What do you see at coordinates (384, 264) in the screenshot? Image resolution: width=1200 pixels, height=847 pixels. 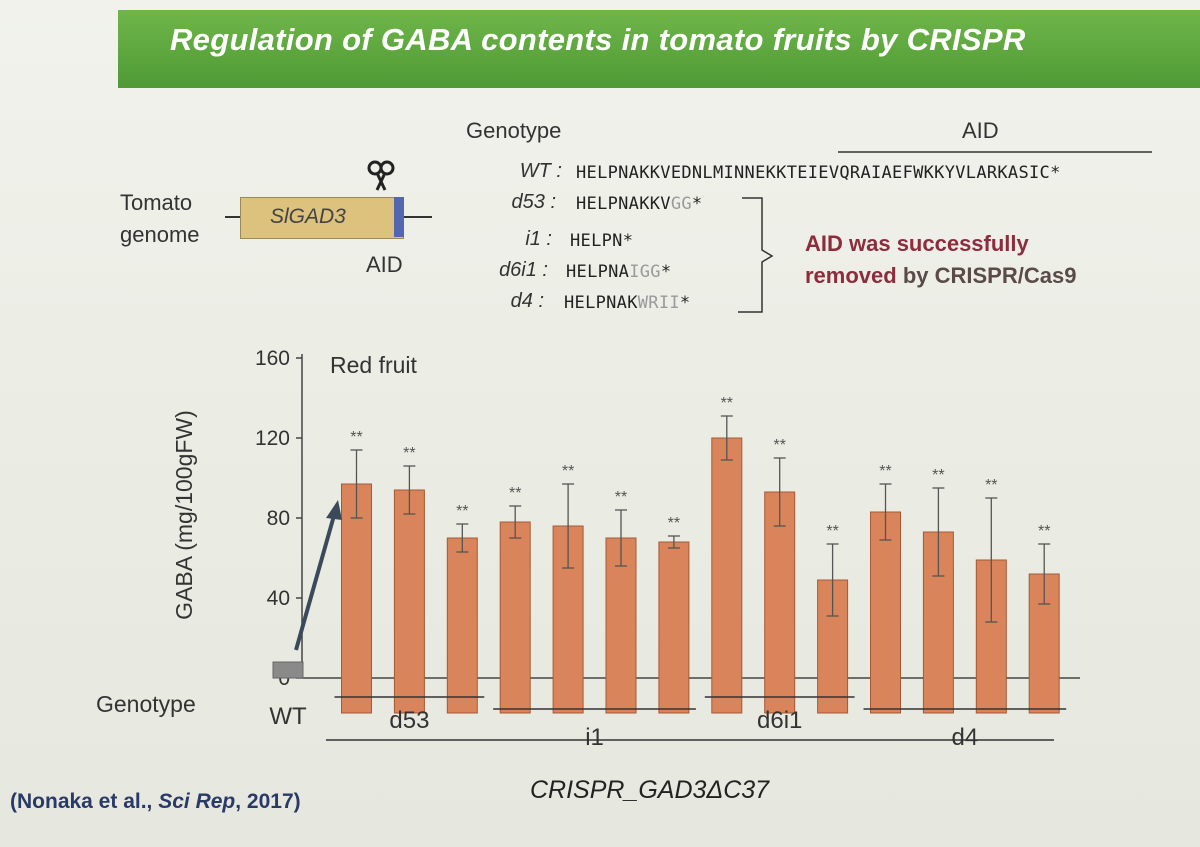 I see `aid-domain-label: AID` at bounding box center [384, 264].